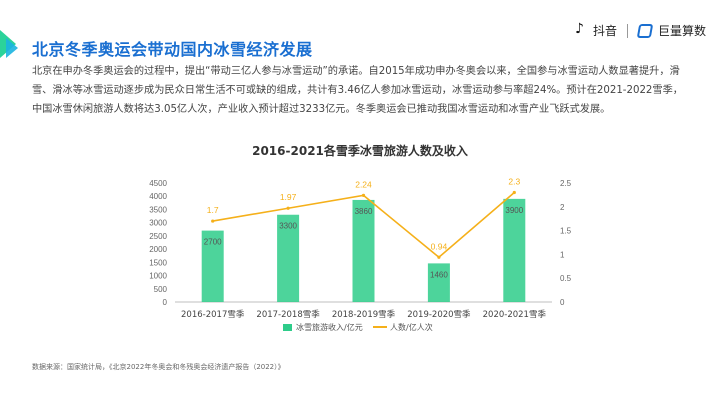 The width and height of the screenshot is (720, 405). What do you see at coordinates (158, 196) in the screenshot?
I see `y-left-tick-label: 4000` at bounding box center [158, 196].